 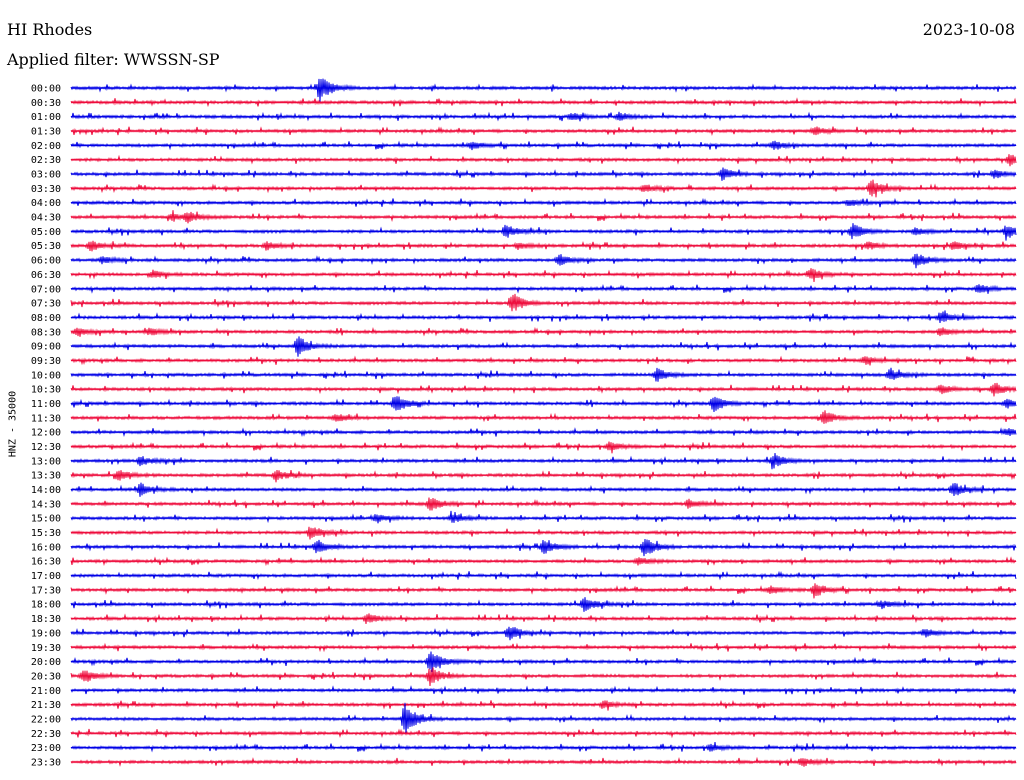 I want to click on date-label: 2023-10-08, so click(x=968, y=29).